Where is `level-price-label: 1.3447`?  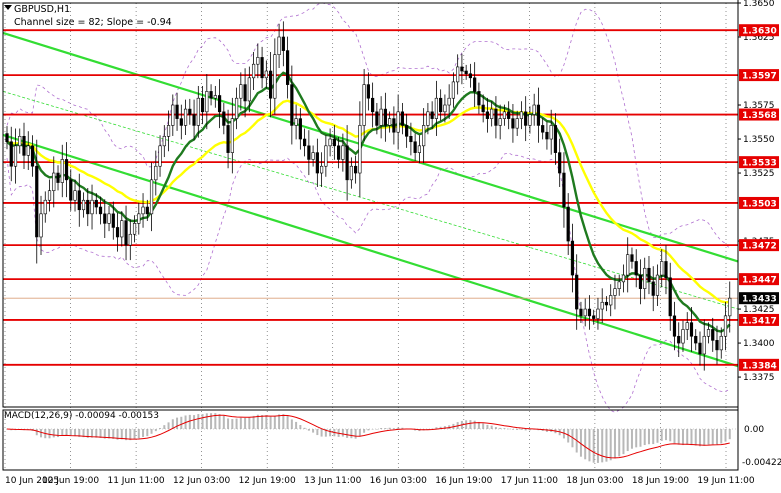 level-price-label: 1.3447 is located at coordinates (759, 281).